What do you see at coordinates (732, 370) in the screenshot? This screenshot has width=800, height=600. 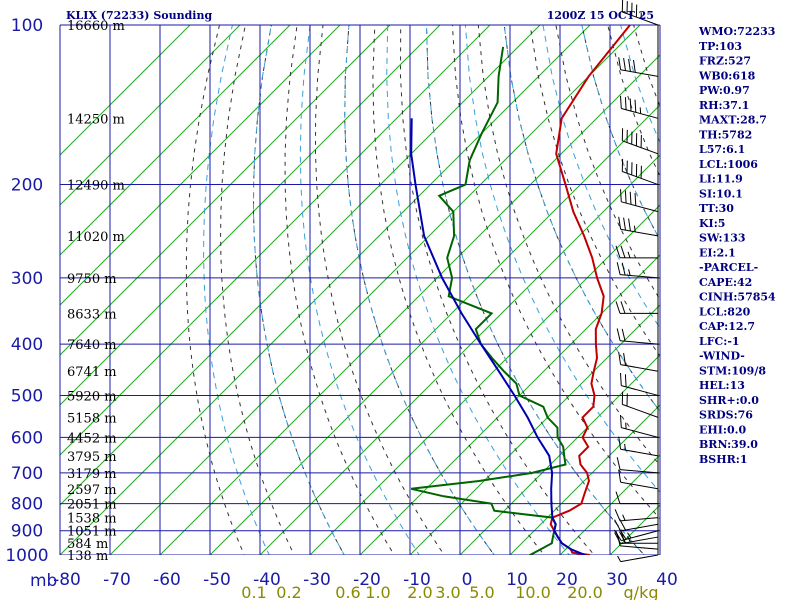 I see `index-item: STM:109/8` at bounding box center [732, 370].